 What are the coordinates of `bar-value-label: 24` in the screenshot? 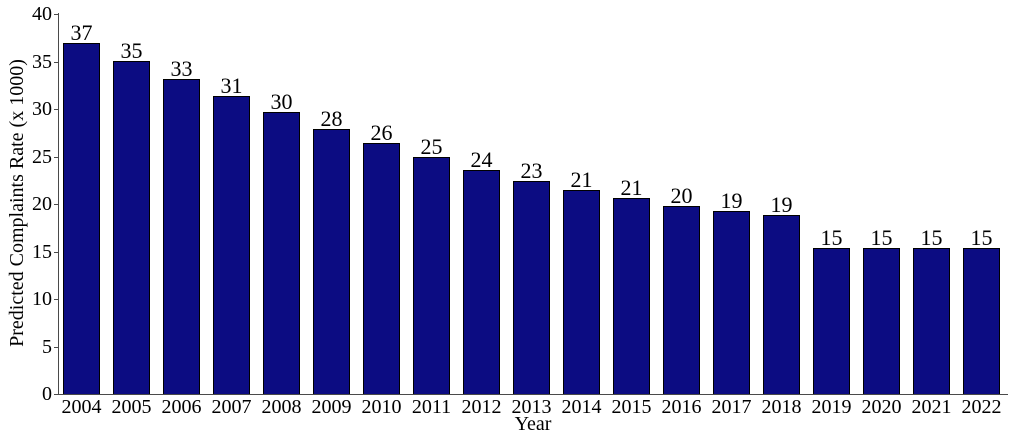 It's located at (481, 159).